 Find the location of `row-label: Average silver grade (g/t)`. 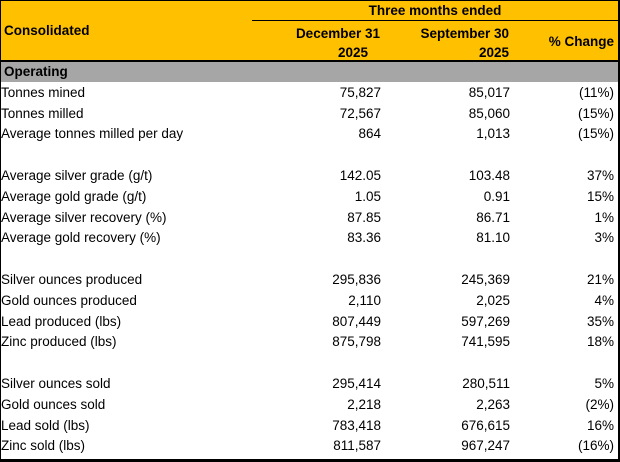

row-label: Average silver grade (g/t) is located at coordinates (77, 176).